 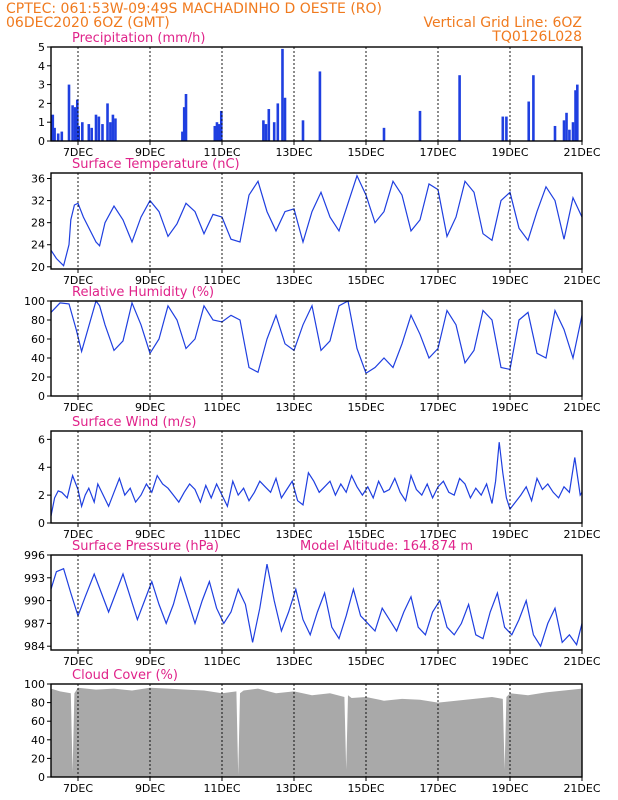 What do you see at coordinates (41, 85) in the screenshot?
I see `y-tick-label: 3` at bounding box center [41, 85].